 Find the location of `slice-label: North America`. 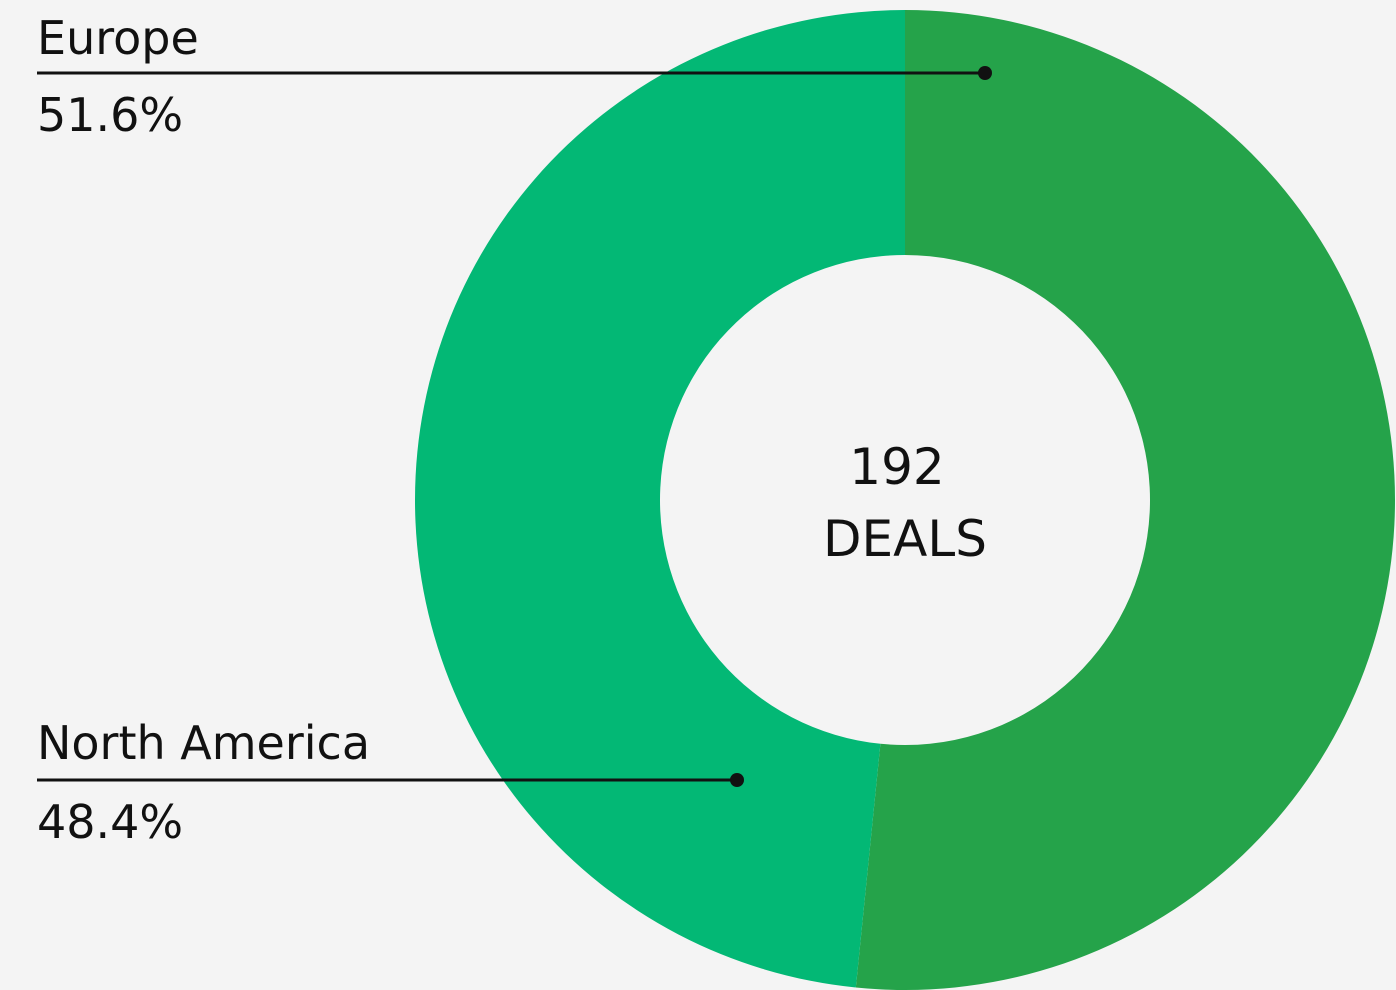

slice-label: North America is located at coordinates (203, 743).